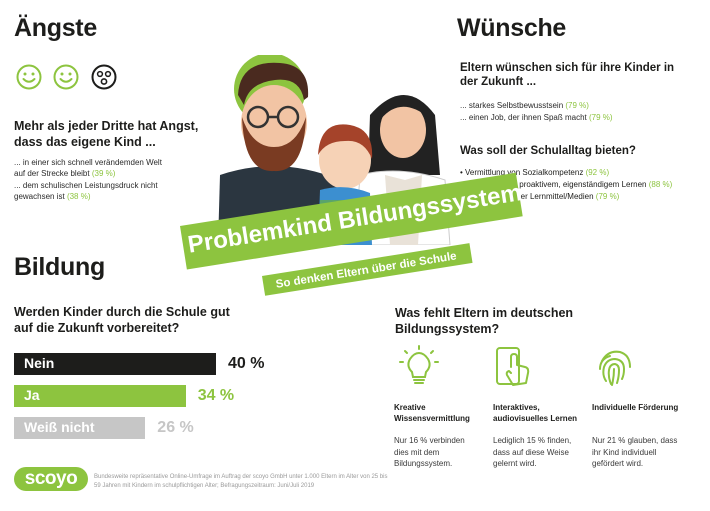 The image size is (710, 511). What do you see at coordinates (246, 363) in the screenshot?
I see `bar-value-label: 40 %` at bounding box center [246, 363].